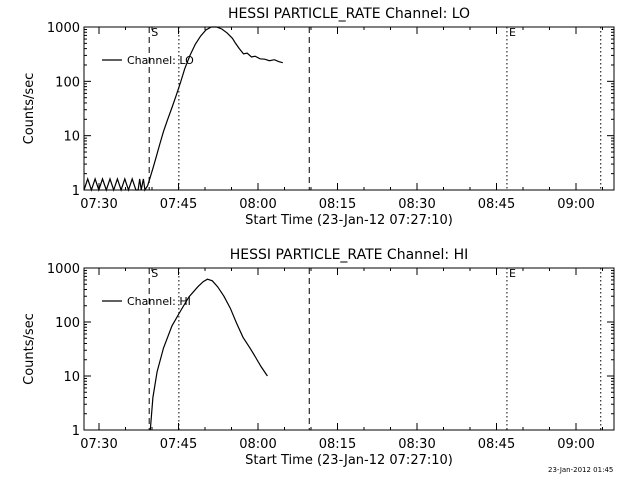  I want to click on legend-label: Channel: LO, so click(160, 60).